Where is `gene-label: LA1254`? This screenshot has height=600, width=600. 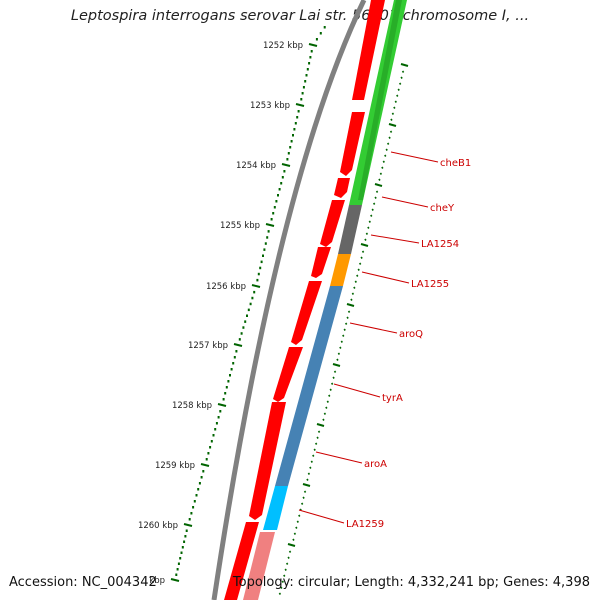
gene-label: LA1254 is located at coordinates (440, 244).